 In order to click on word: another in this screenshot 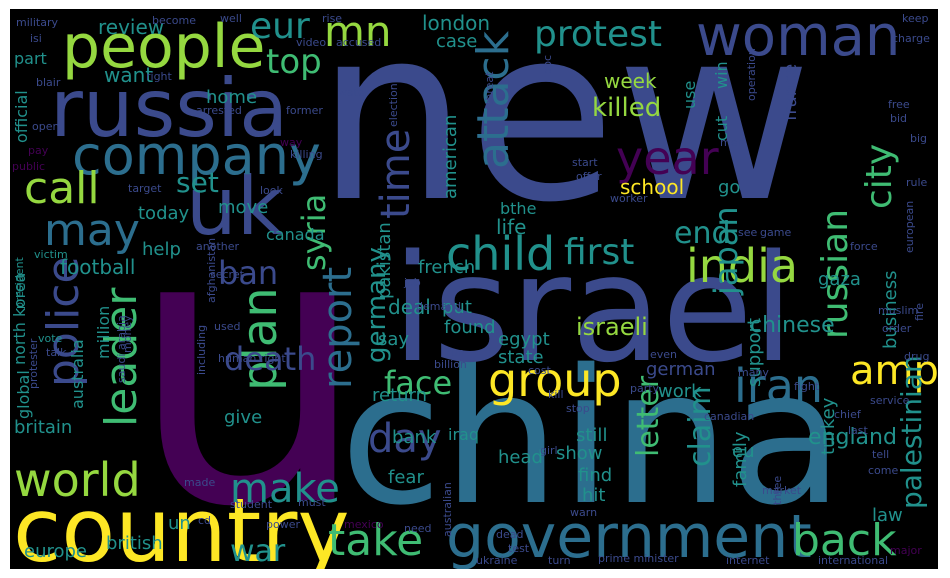, I will do `click(218, 246)`.